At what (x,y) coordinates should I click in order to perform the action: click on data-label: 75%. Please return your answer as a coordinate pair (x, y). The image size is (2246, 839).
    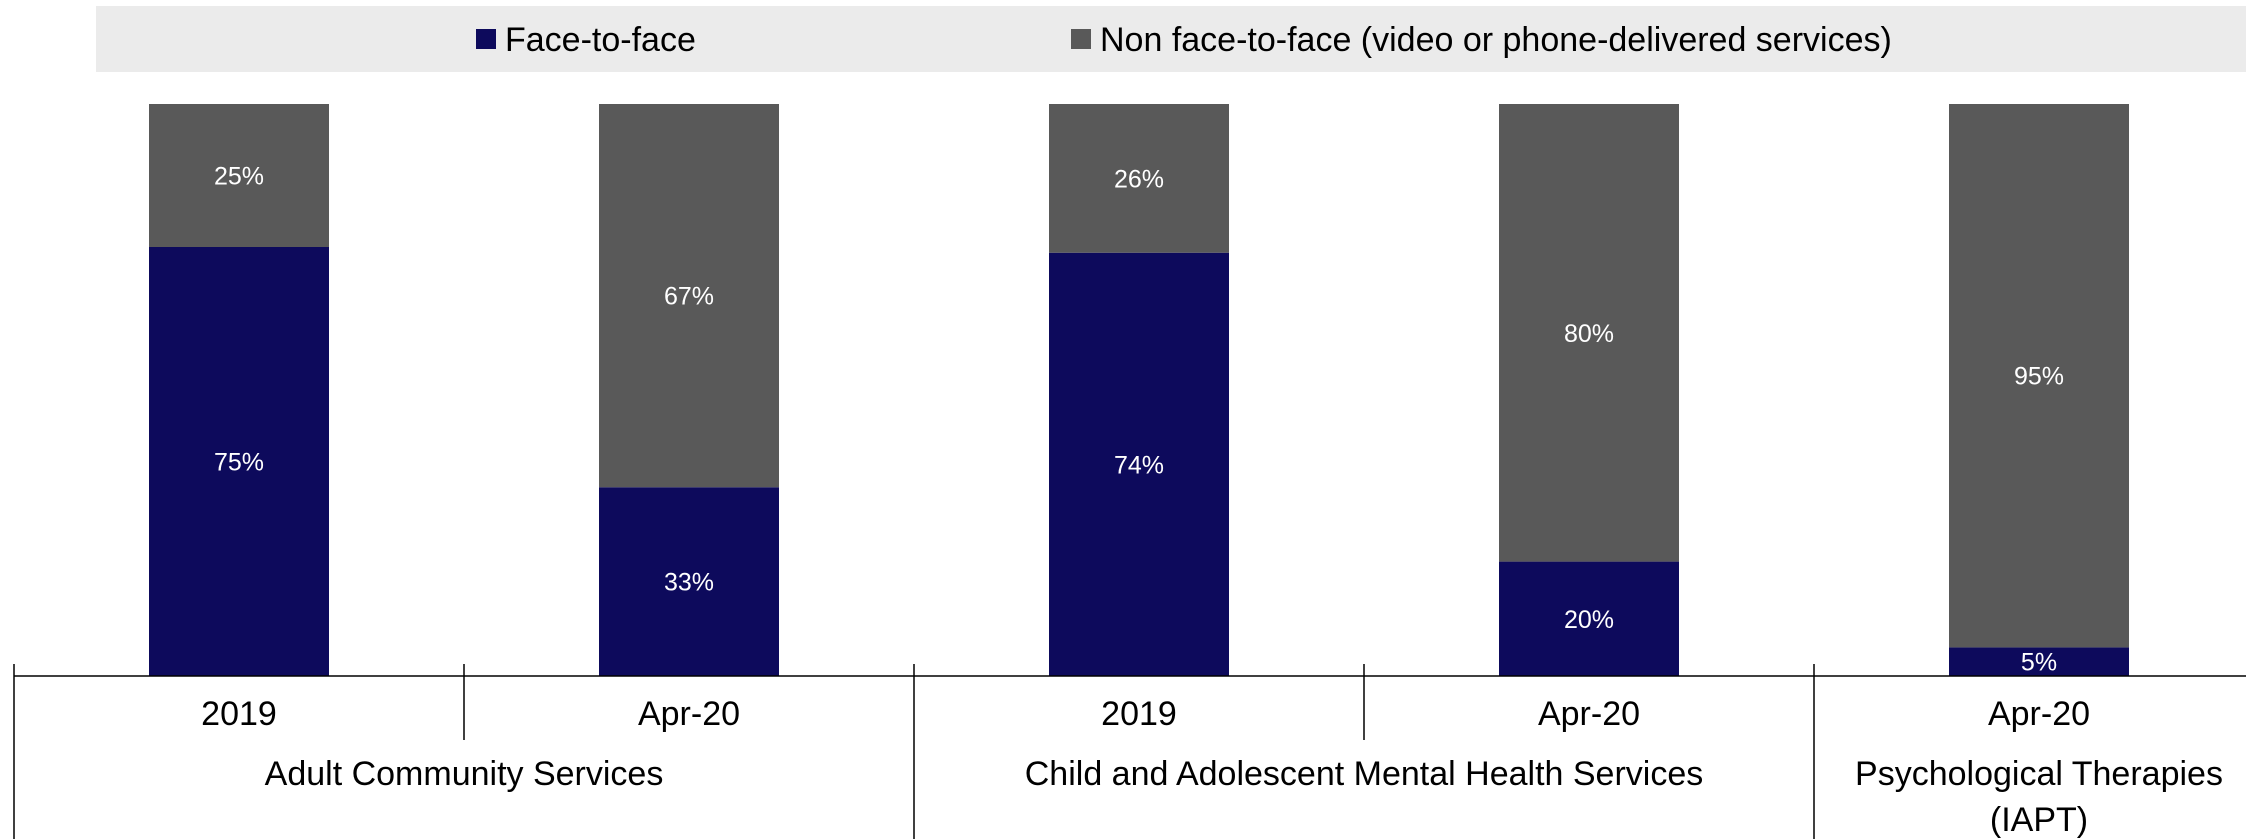
    Looking at the image, I should click on (239, 463).